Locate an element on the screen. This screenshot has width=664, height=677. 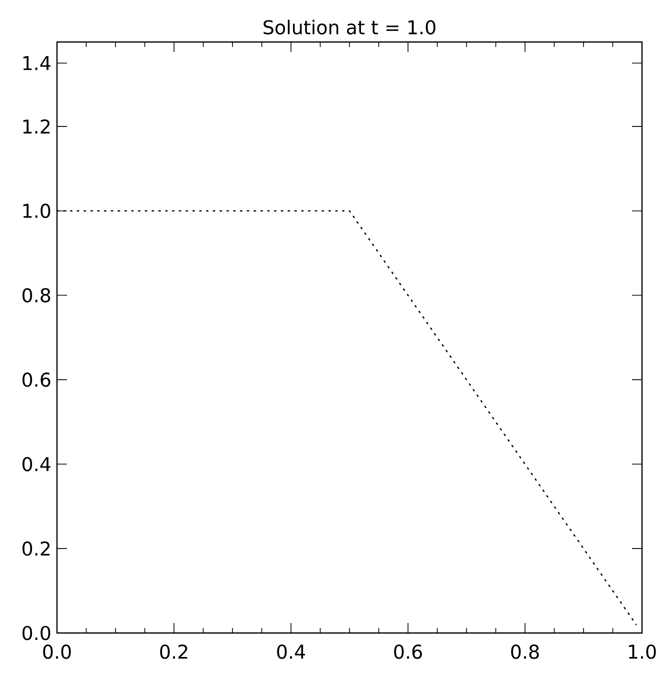
y-tick-label: 0.6 is located at coordinates (36, 379).